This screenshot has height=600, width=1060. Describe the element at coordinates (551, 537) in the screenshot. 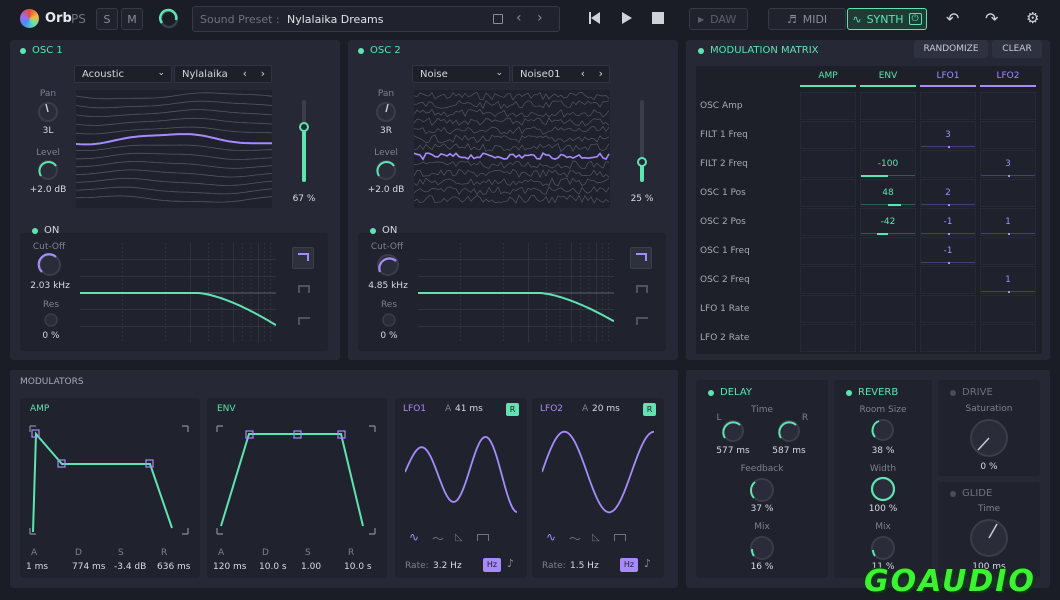

I see `lfo2-sine-icon: ∿` at that location.